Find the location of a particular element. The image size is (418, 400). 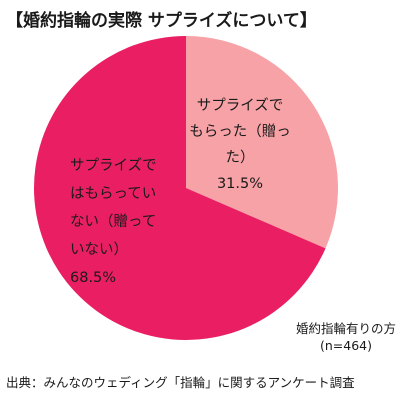

chart-title: 【婚約指輪の実際 サプライズについて】 is located at coordinates (161, 21).